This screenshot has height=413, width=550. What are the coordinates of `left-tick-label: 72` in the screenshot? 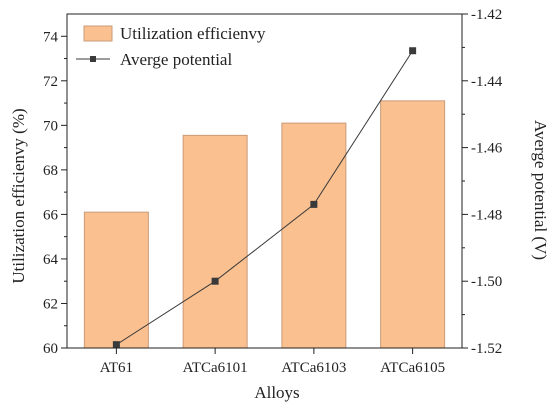 It's located at (50, 82).